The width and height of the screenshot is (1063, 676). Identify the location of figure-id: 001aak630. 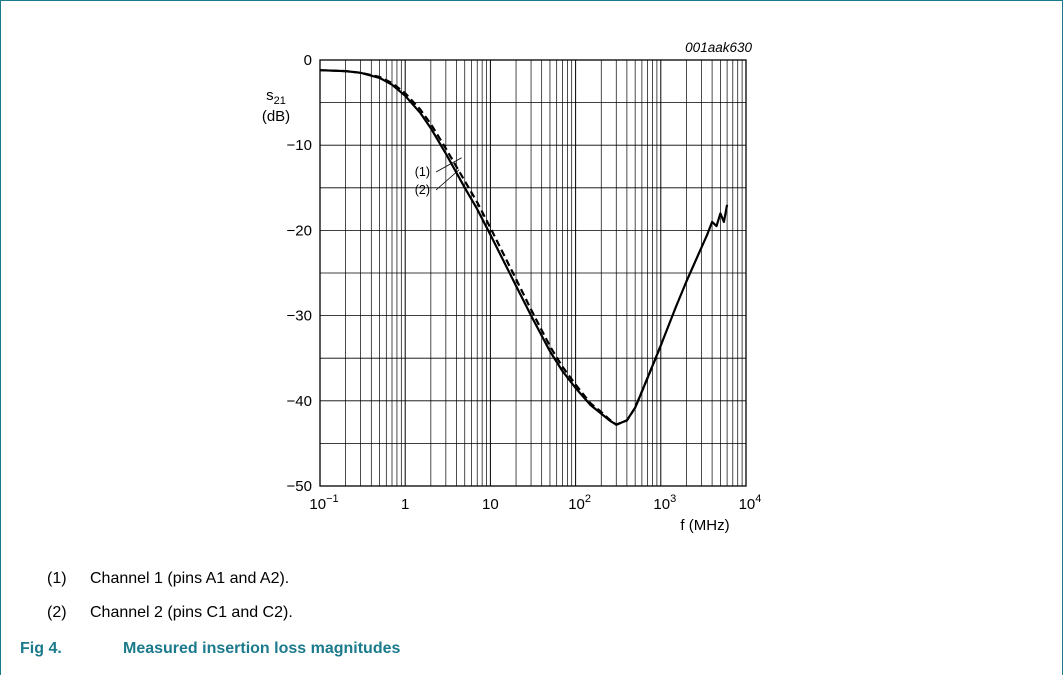
(718, 47).